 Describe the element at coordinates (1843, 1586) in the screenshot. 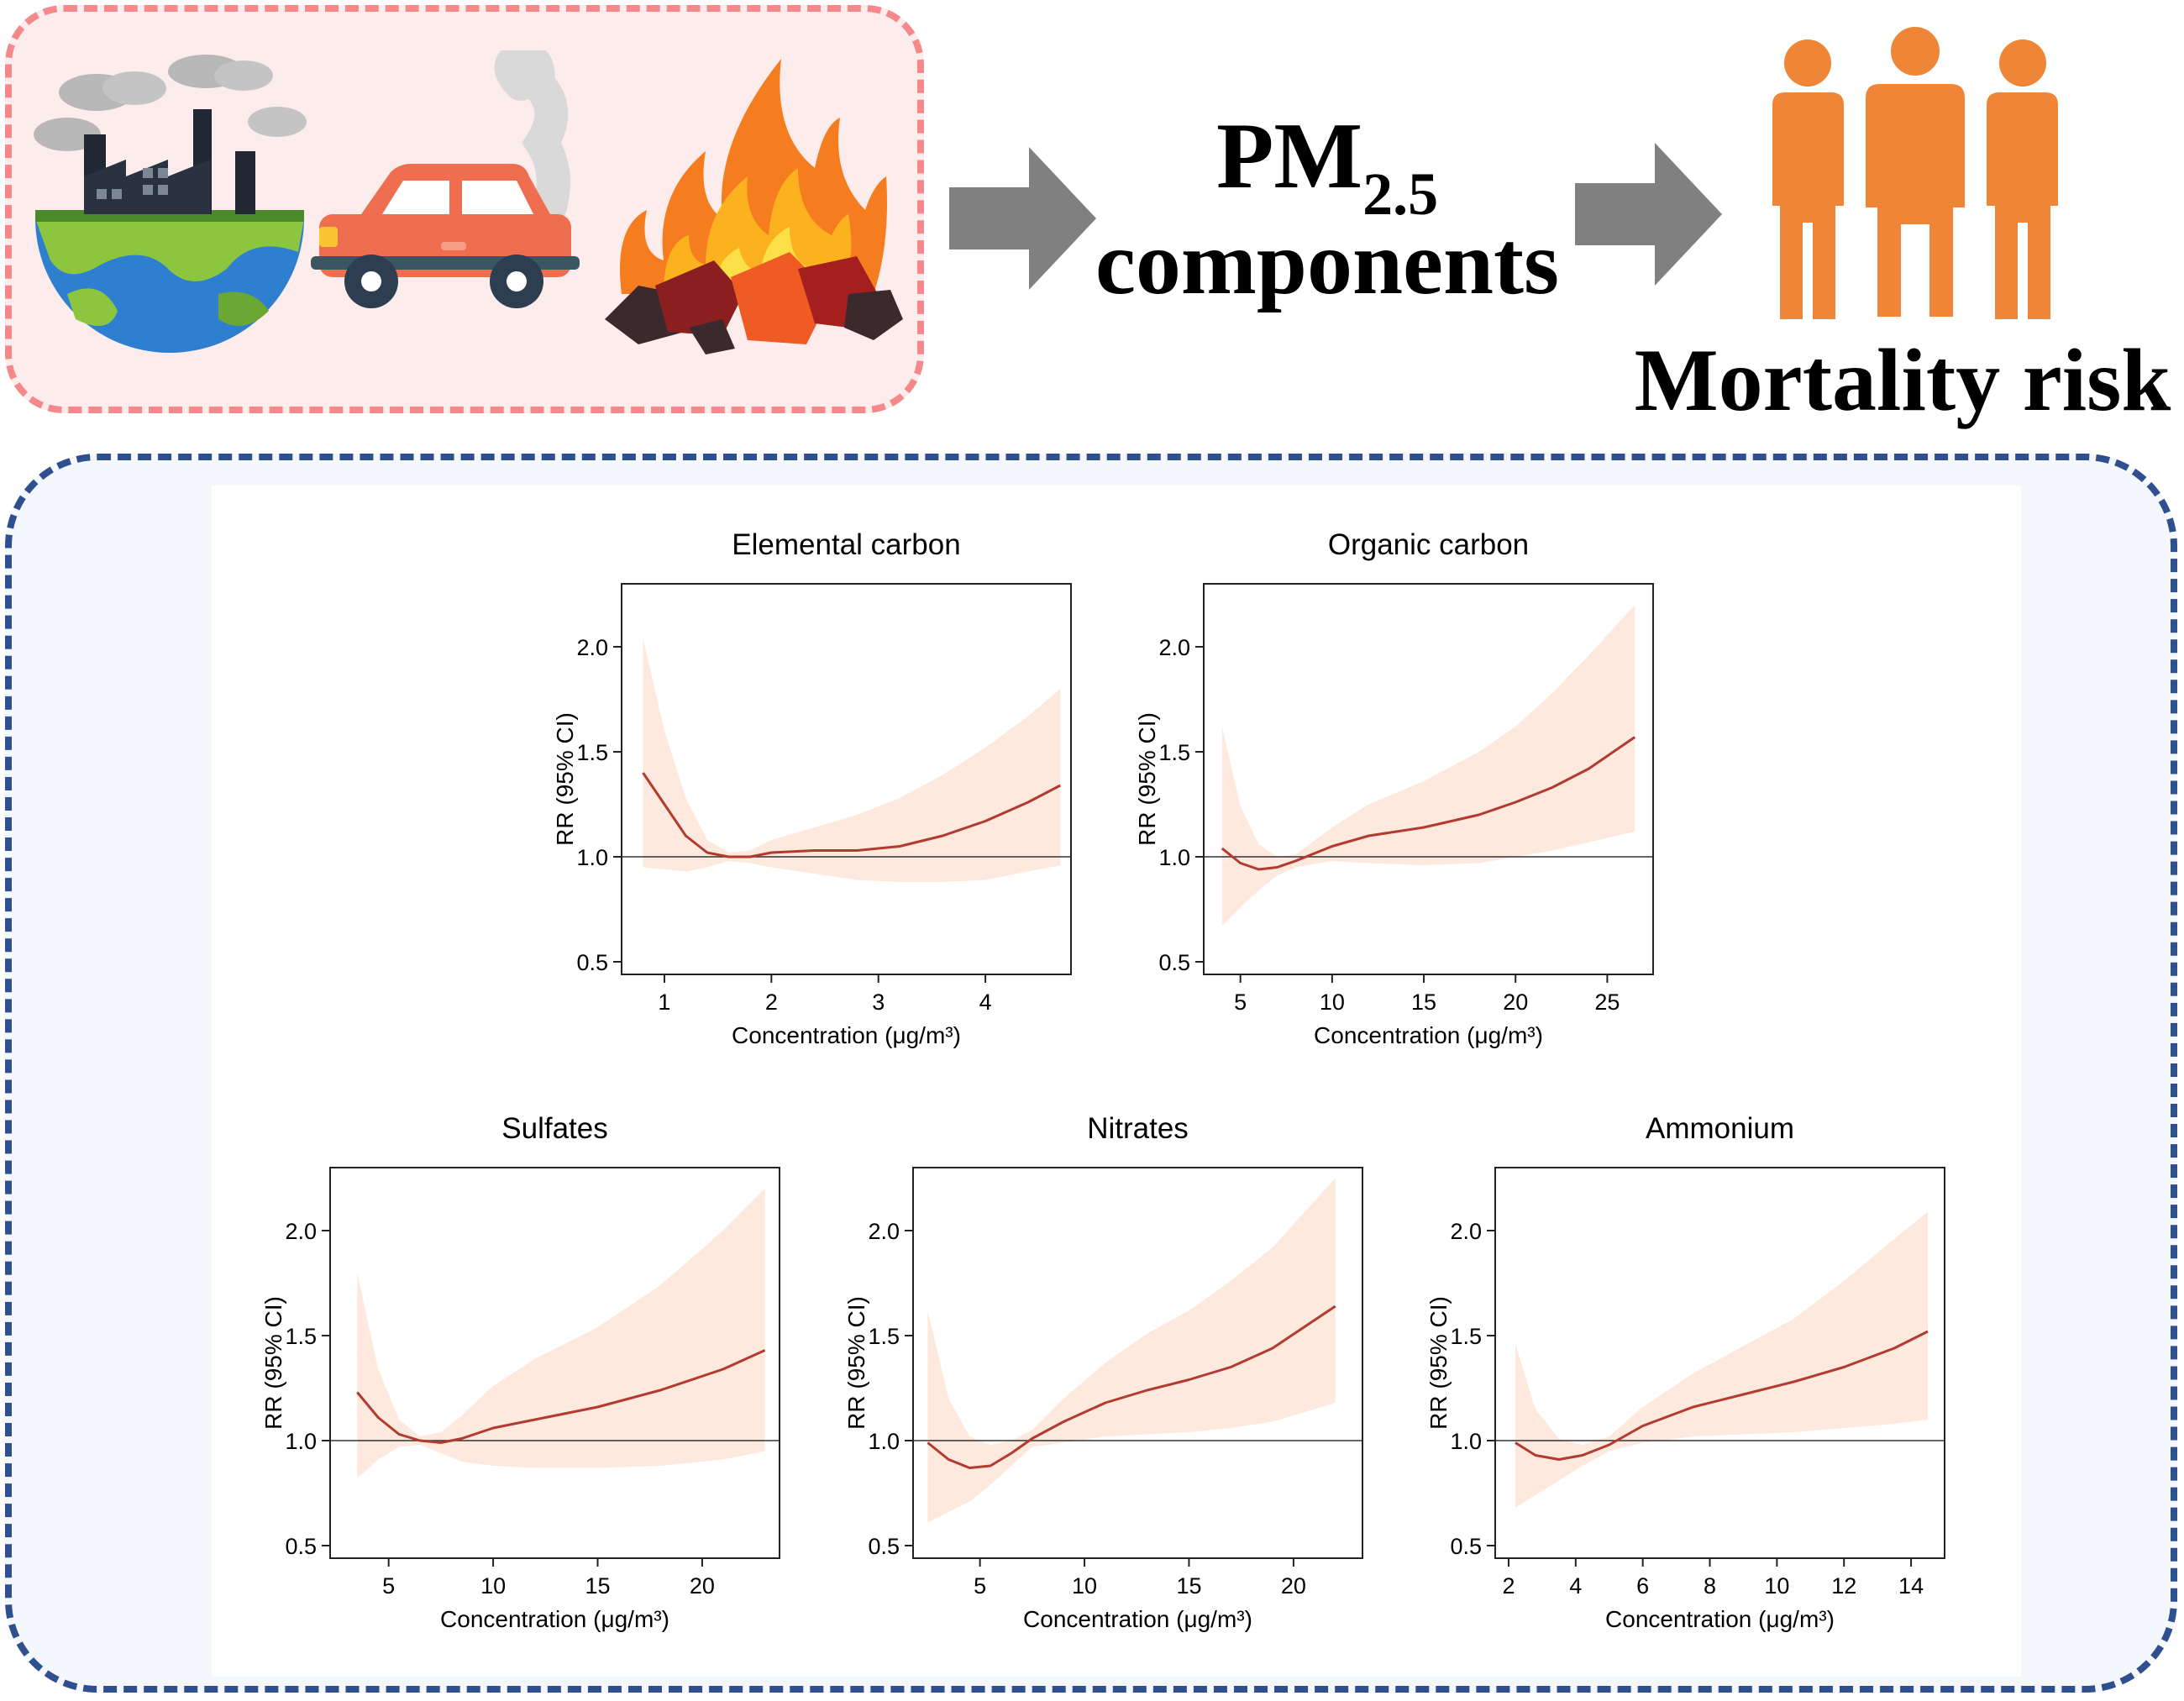

I see `x-tick-label: 12` at that location.